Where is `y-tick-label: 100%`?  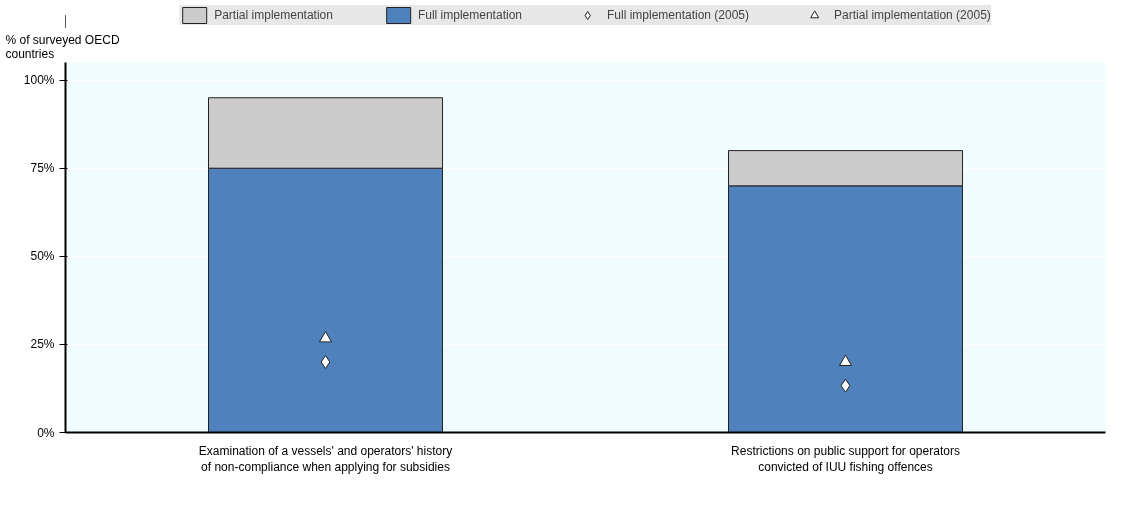
y-tick-label: 100% is located at coordinates (39, 80).